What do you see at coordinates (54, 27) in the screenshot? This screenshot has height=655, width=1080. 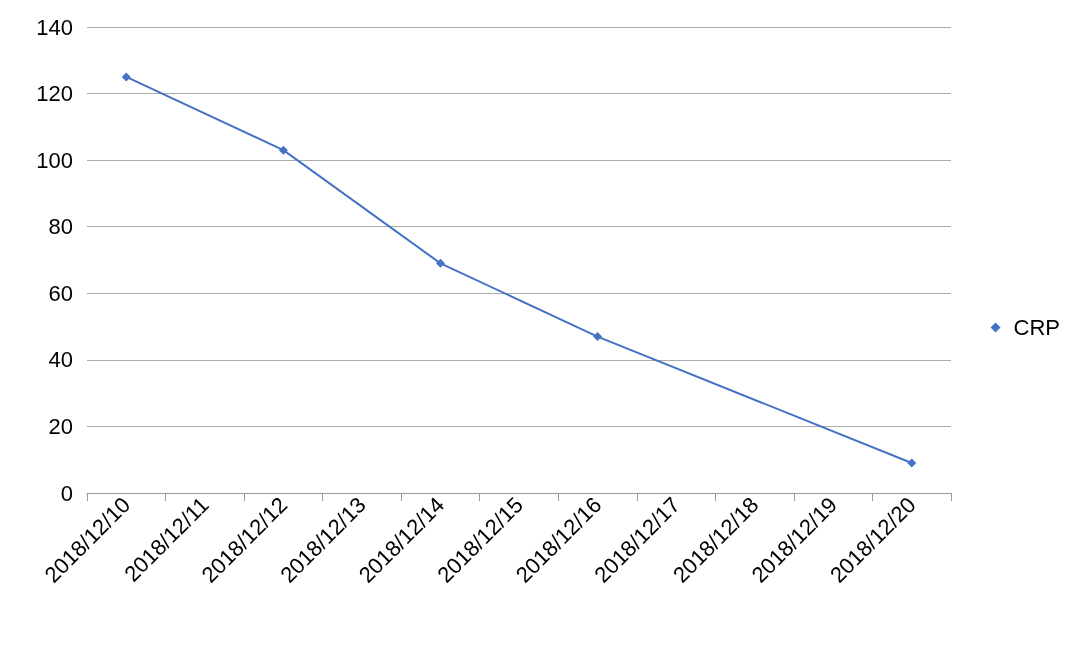 I see `y-tick-label: 140` at bounding box center [54, 27].